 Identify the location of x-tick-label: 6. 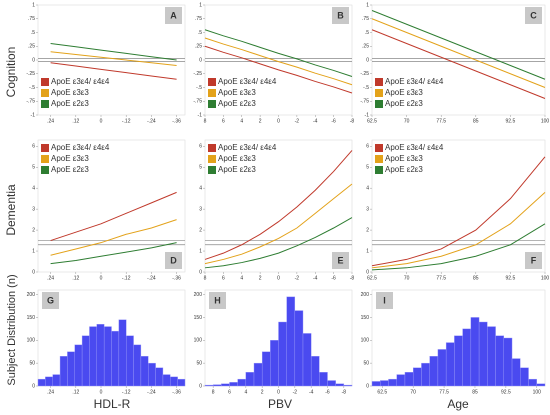
(229, 392).